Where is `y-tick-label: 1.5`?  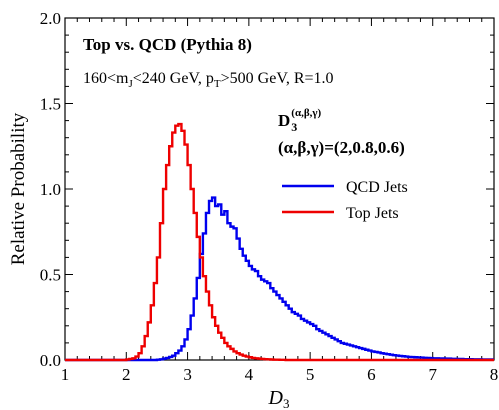
y-tick-label: 1.5 is located at coordinates (50, 104).